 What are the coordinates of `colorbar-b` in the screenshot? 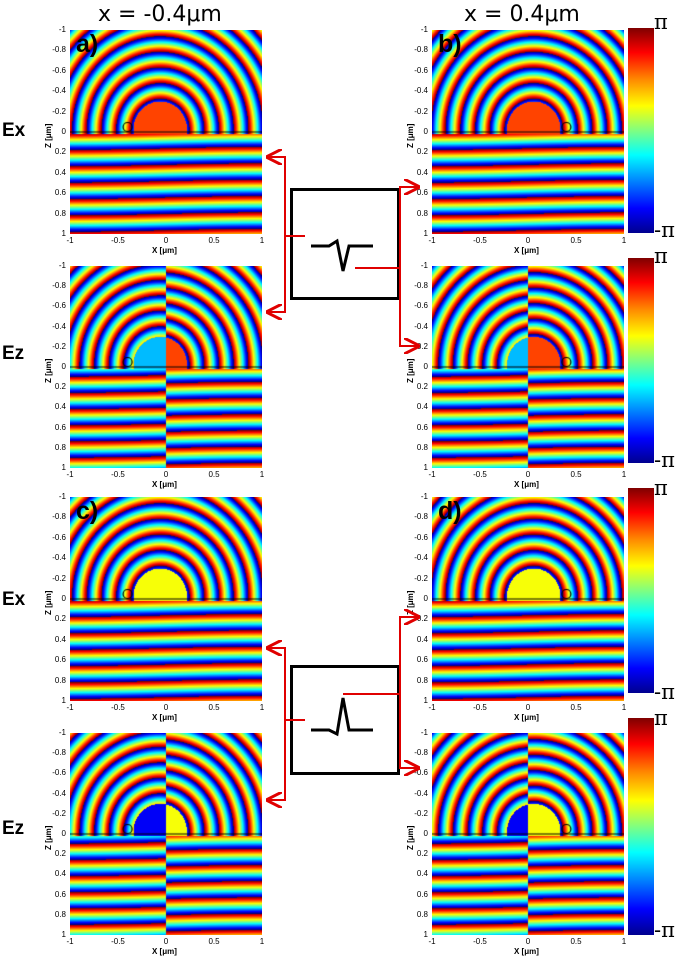 It's located at (641, 360).